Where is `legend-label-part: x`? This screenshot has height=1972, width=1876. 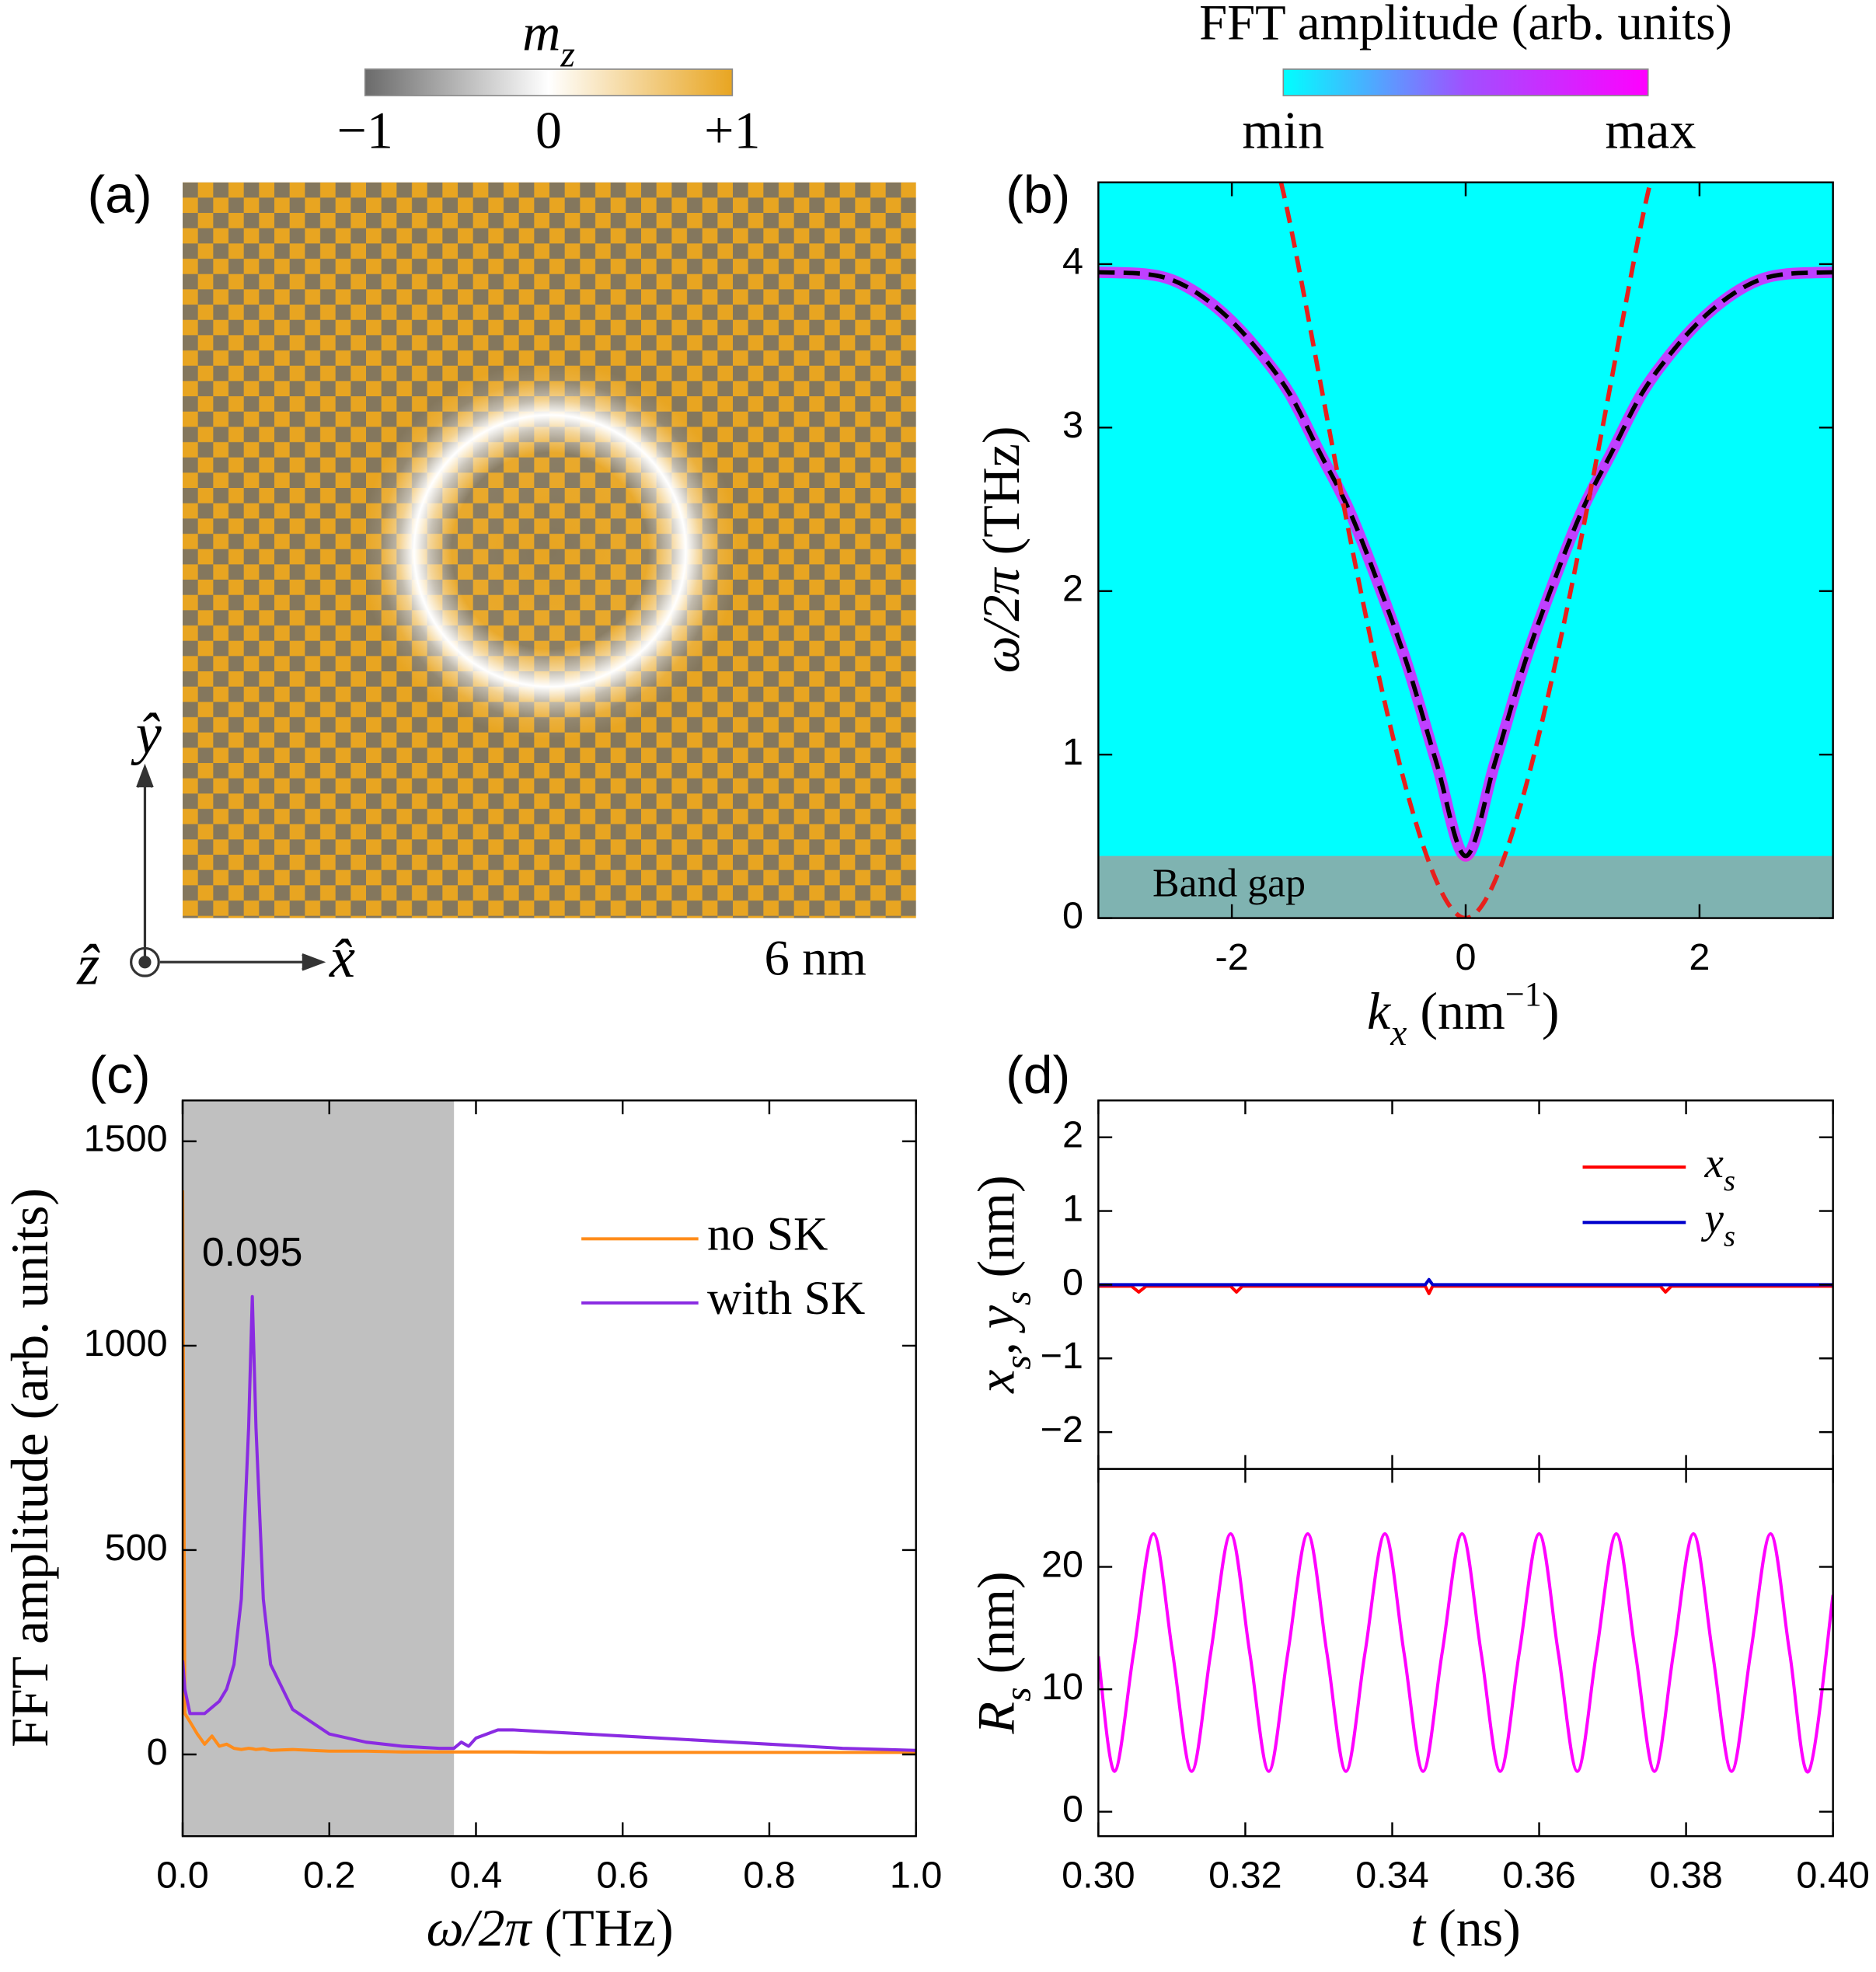 legend-label-part: x is located at coordinates (1714, 1162).